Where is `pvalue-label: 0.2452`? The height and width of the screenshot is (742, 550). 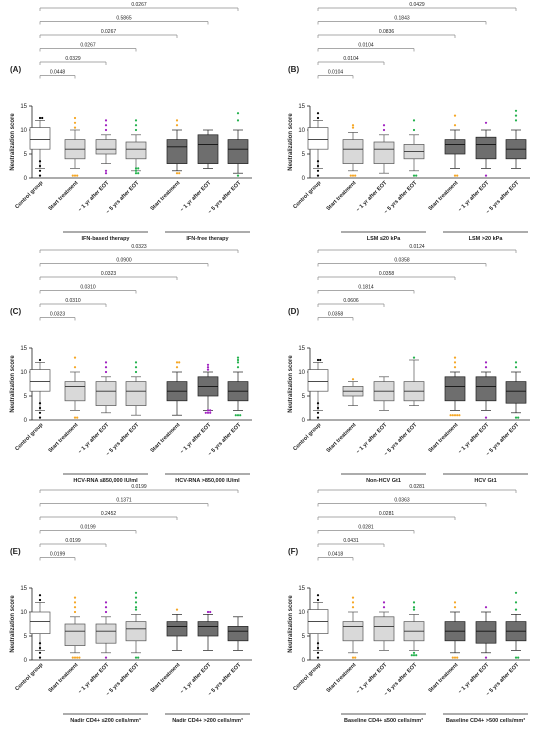 pvalue-label: 0.2452 is located at coordinates (109, 514).